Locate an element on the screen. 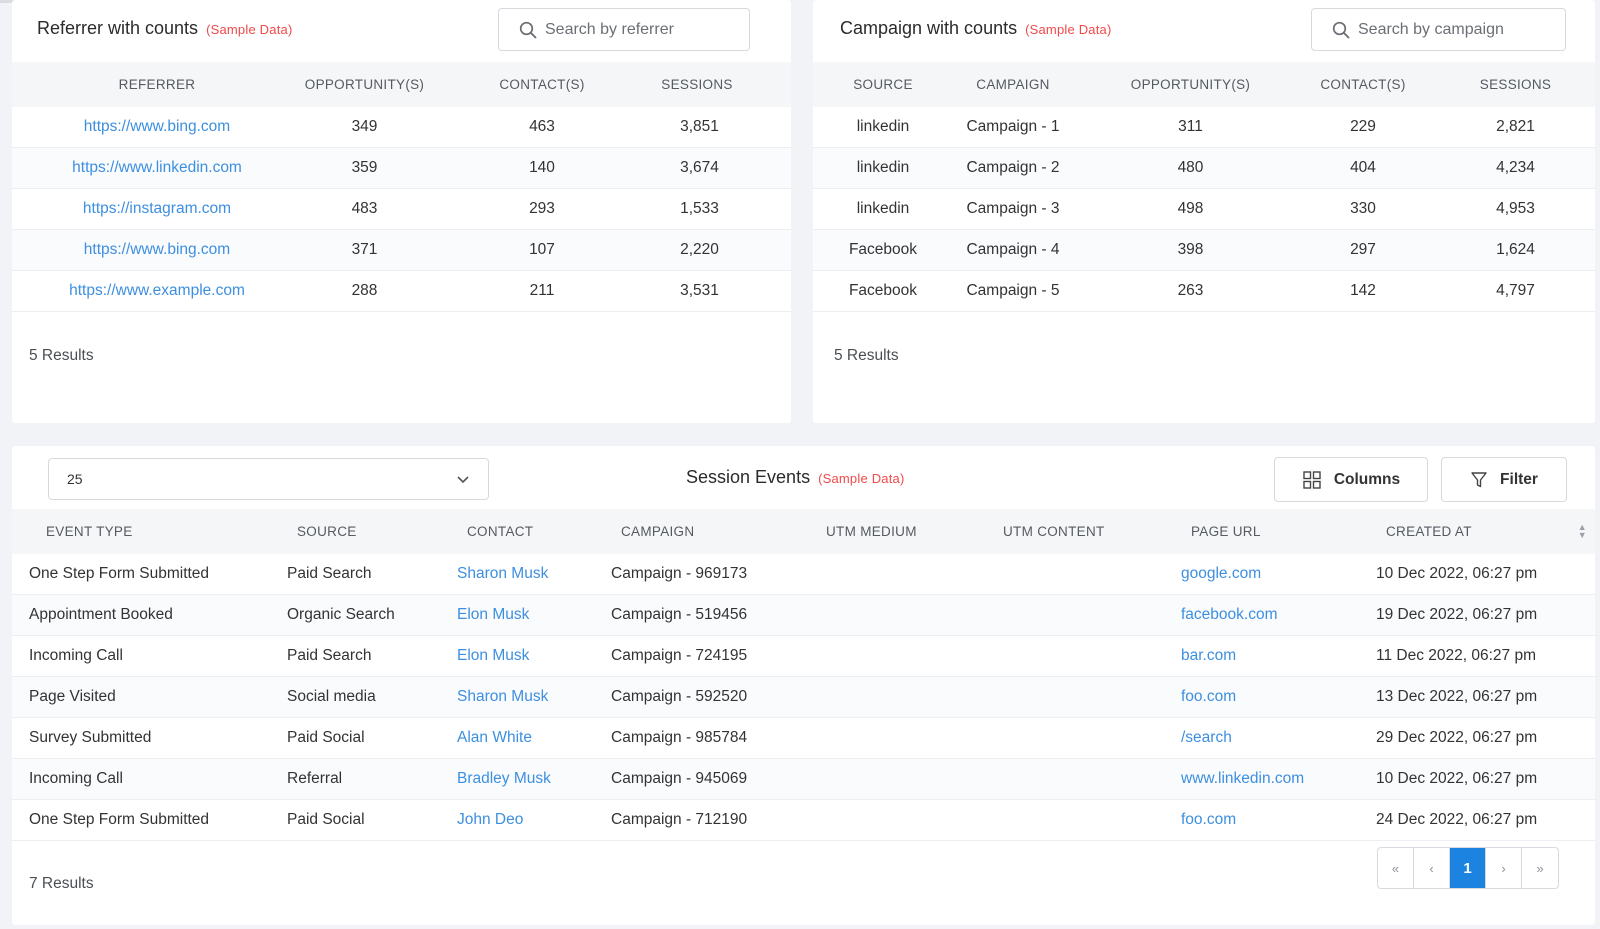 The height and width of the screenshot is (929, 1600). pagination-page-1: 1 is located at coordinates (1468, 868).